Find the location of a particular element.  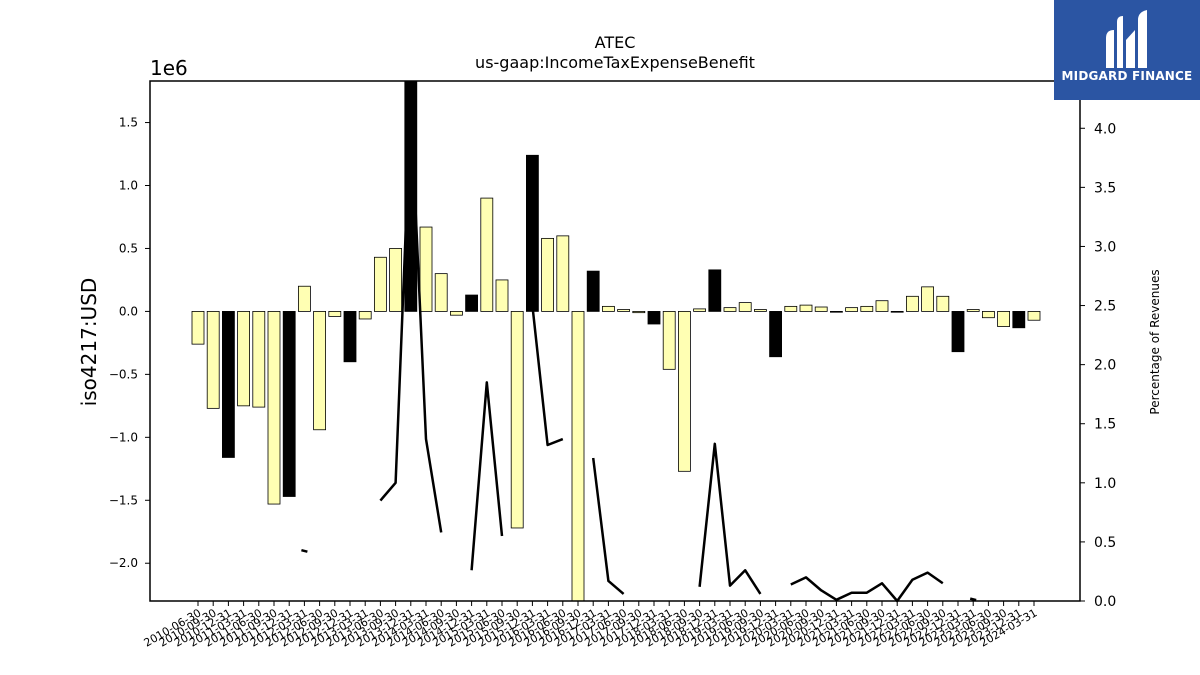

chart-subtitle: us-gaap:IncomeTaxExpenseBenefit is located at coordinates (615, 62).